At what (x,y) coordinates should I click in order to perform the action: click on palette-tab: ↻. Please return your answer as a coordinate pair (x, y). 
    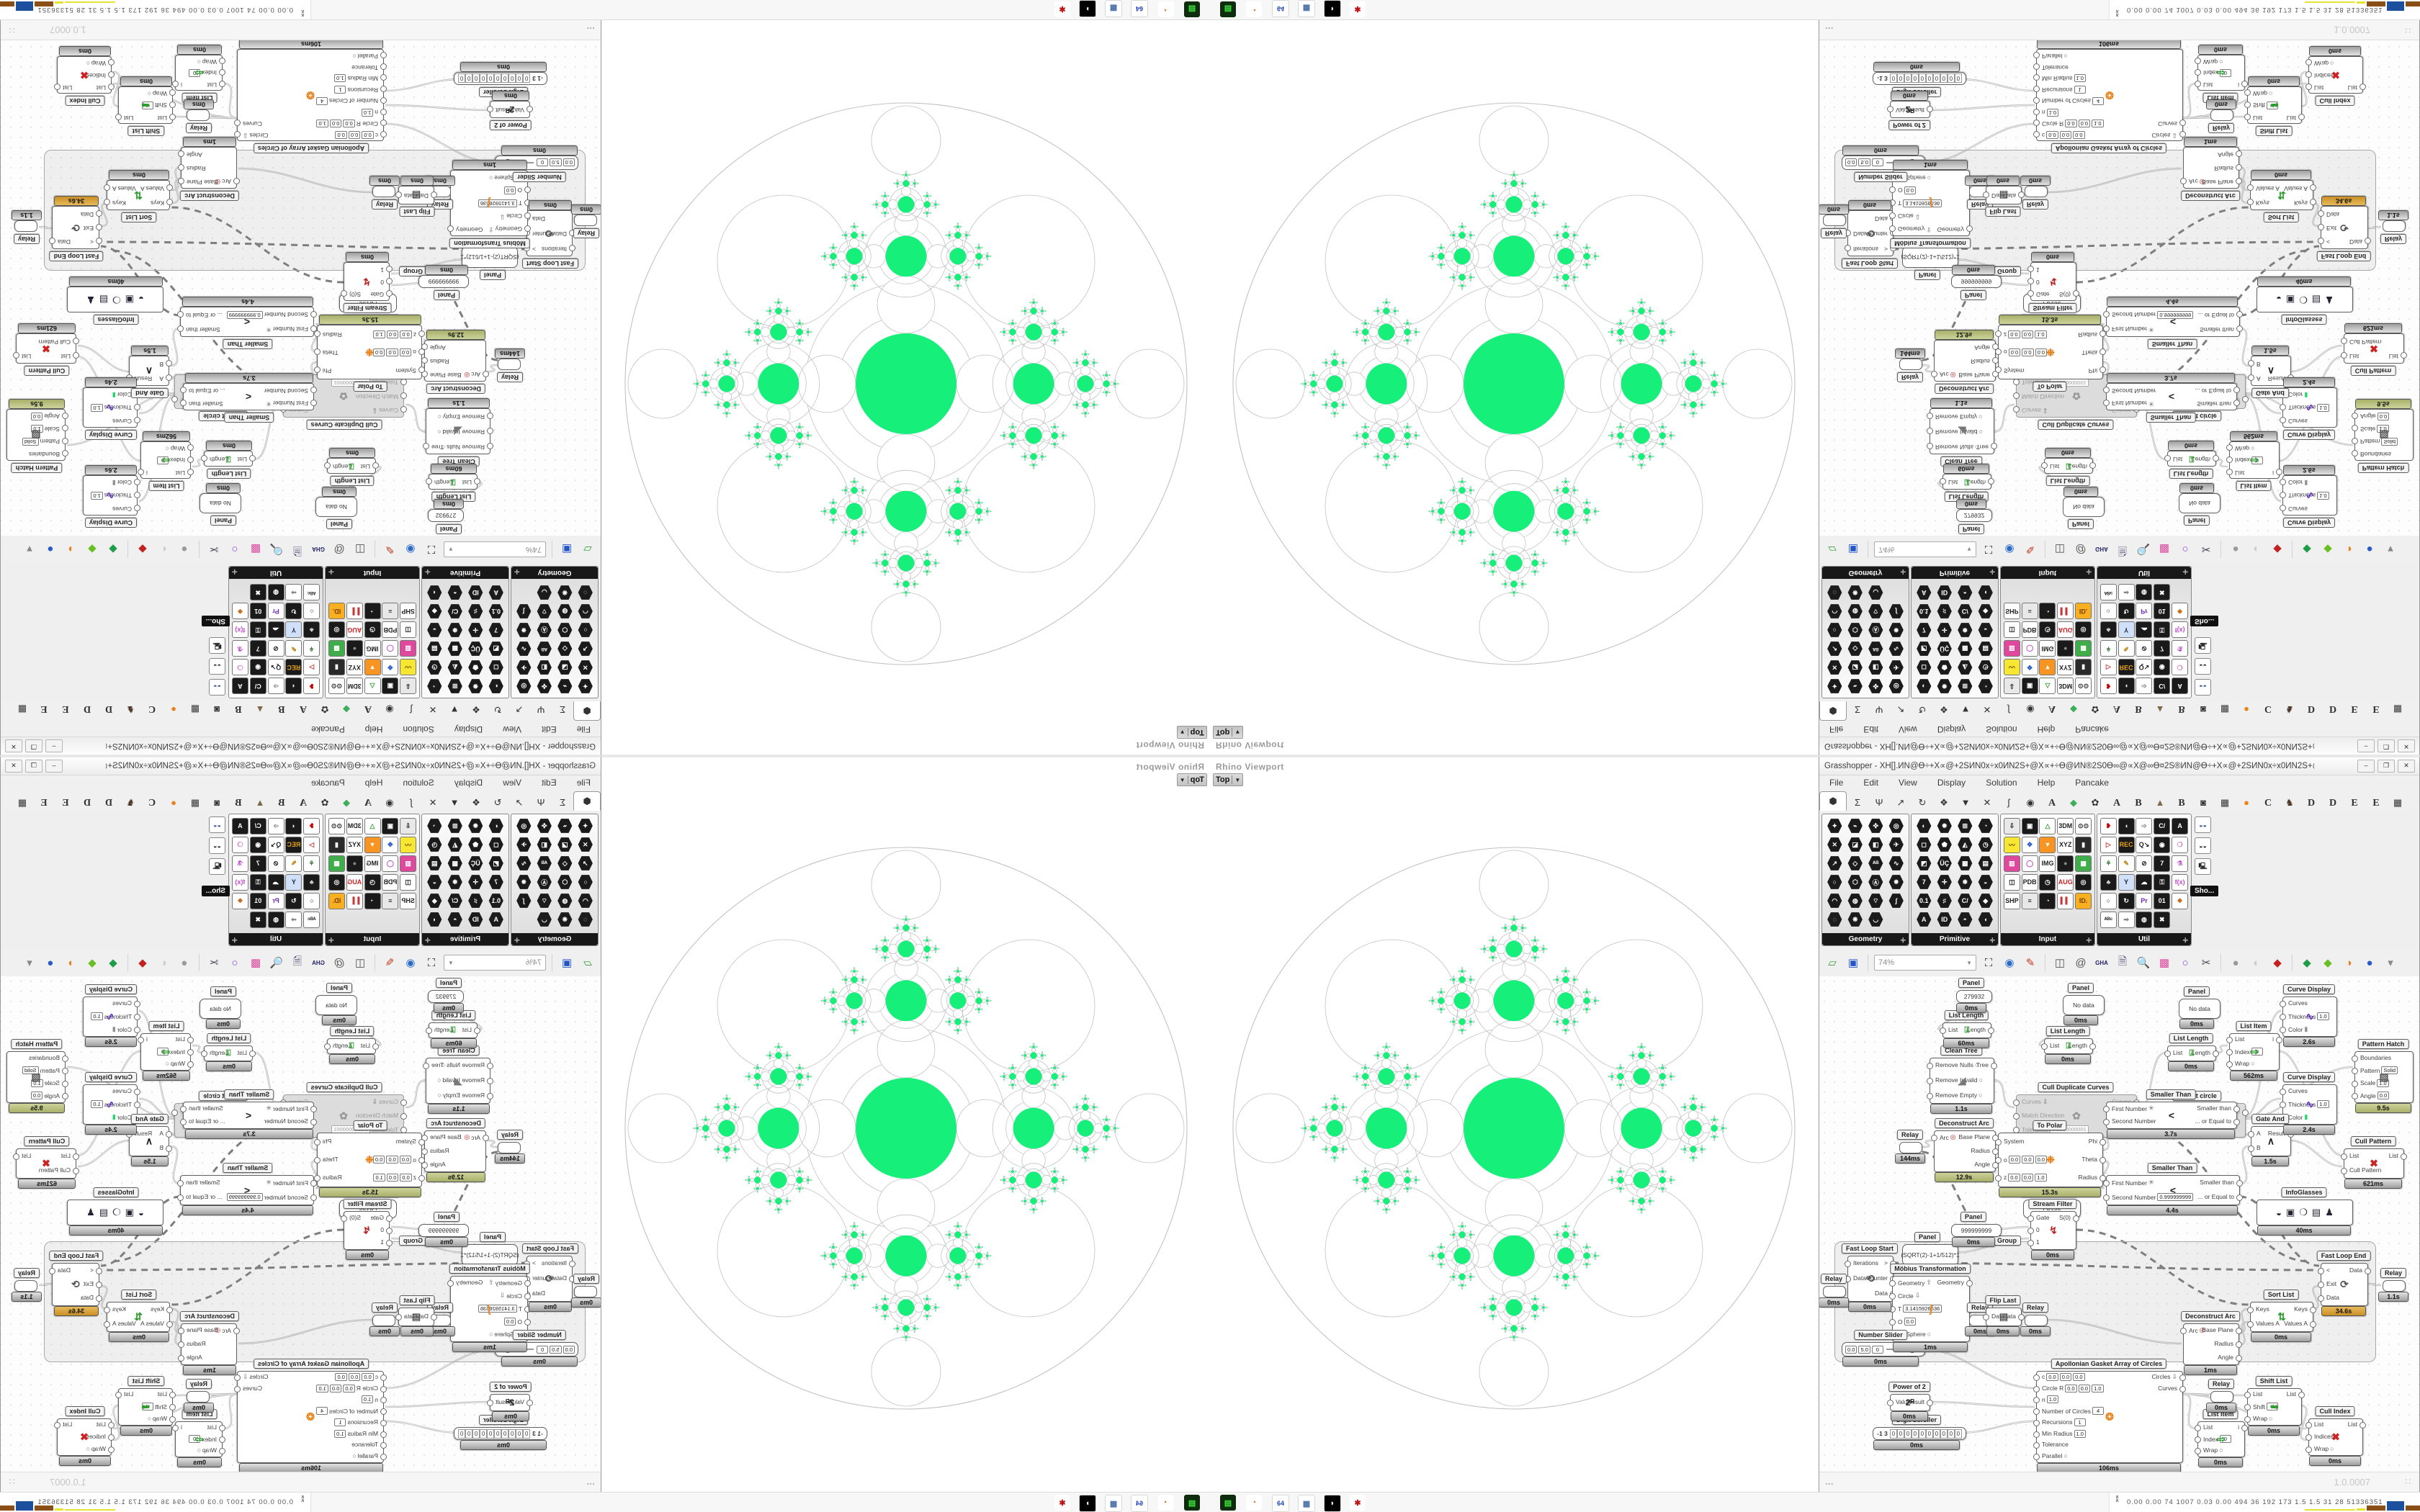
    Looking at the image, I should click on (1922, 709).